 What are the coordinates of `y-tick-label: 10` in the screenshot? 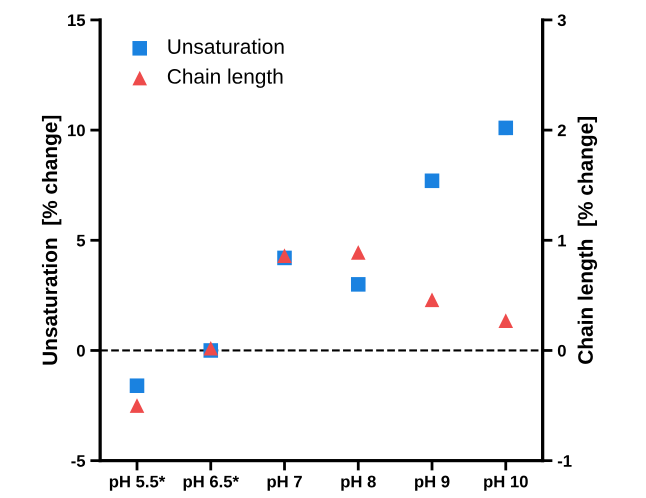 It's located at (76, 130).